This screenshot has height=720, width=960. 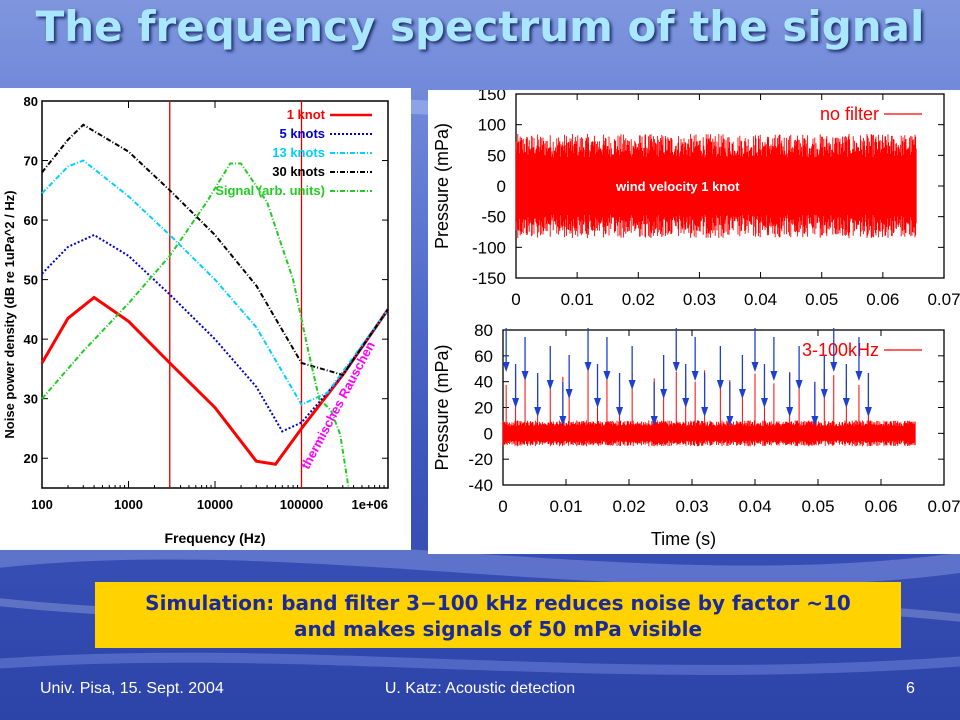 What do you see at coordinates (270, 190) in the screenshot?
I see `legend-label: Signal (arb. units)` at bounding box center [270, 190].